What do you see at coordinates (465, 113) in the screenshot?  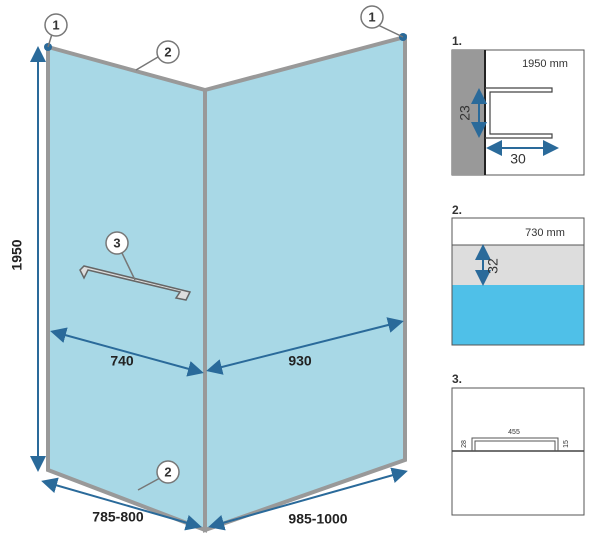 I see `detail-dim: 23` at bounding box center [465, 113].